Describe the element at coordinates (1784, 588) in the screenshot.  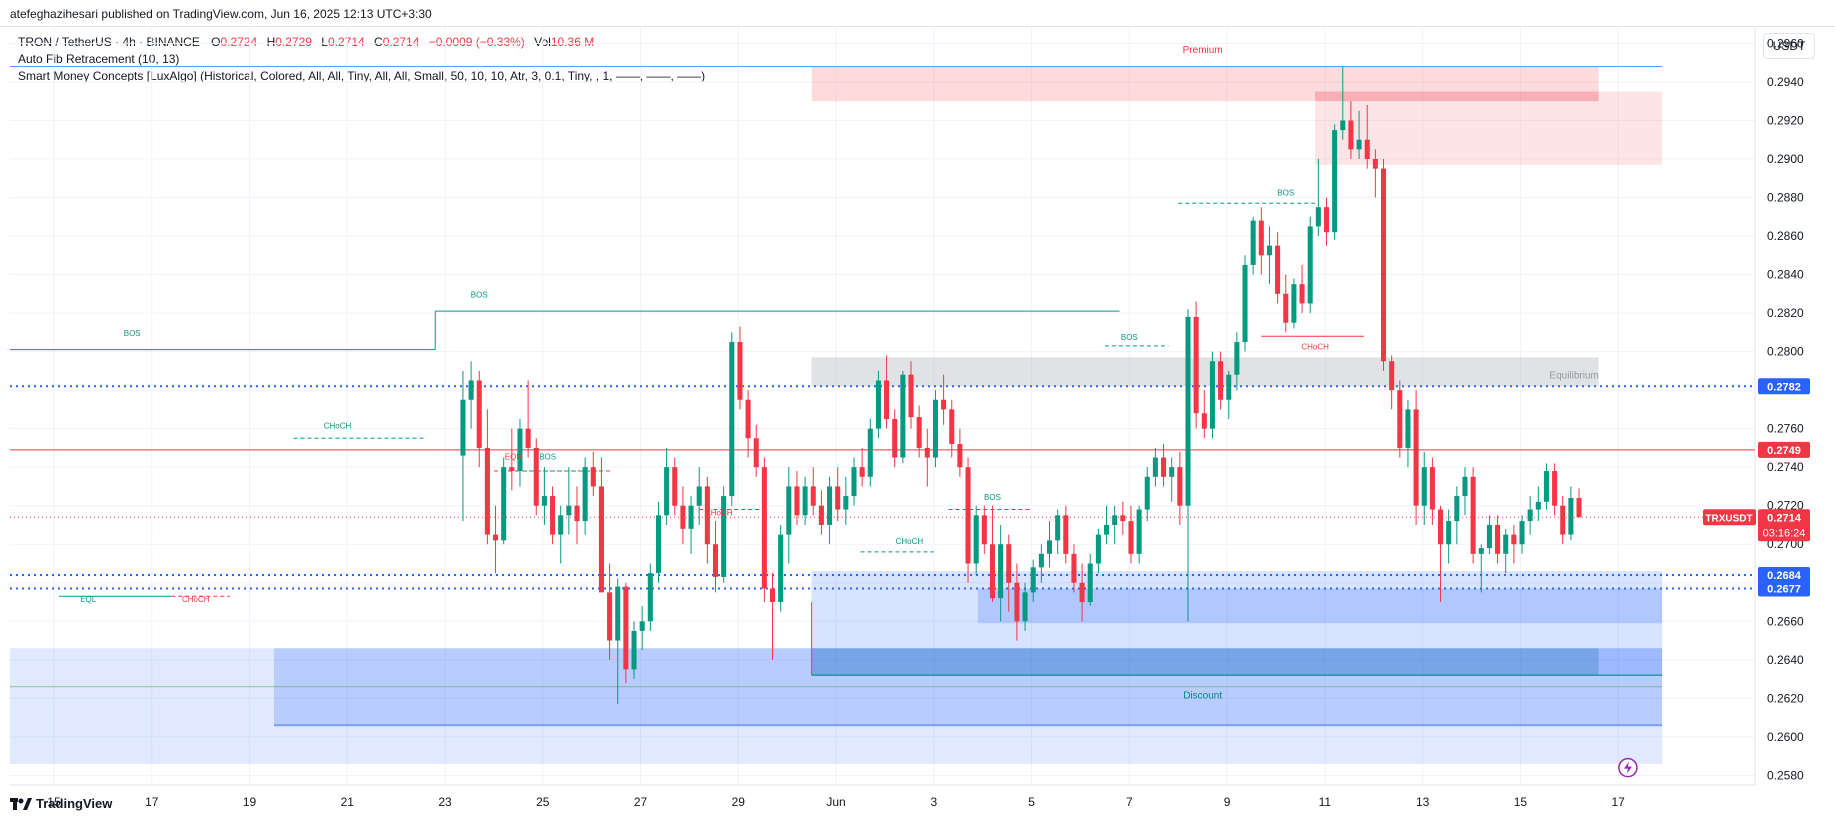
I see `price-badge` at that location.